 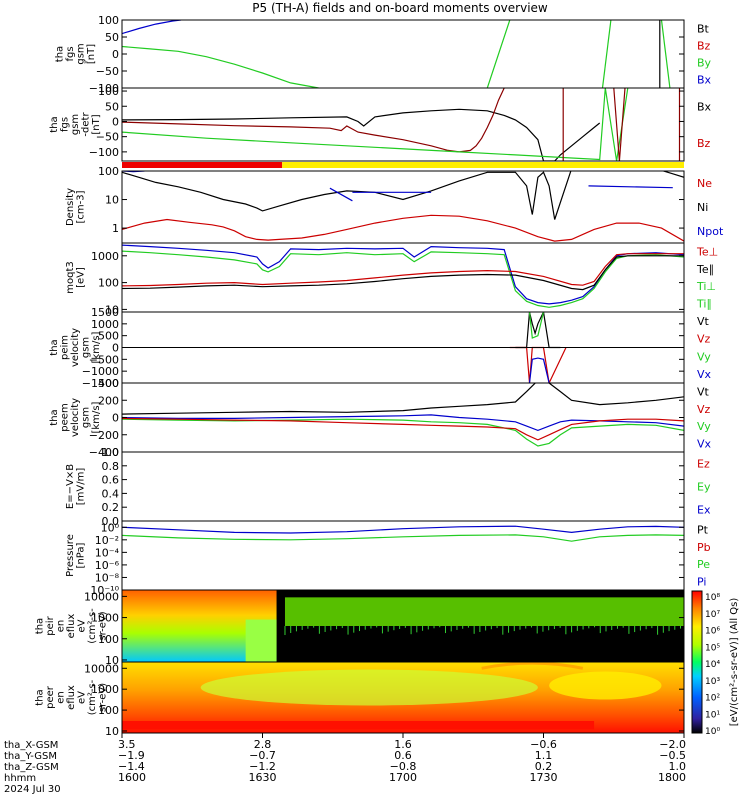 I want to click on legend-entry: Ne, so click(x=704, y=183).